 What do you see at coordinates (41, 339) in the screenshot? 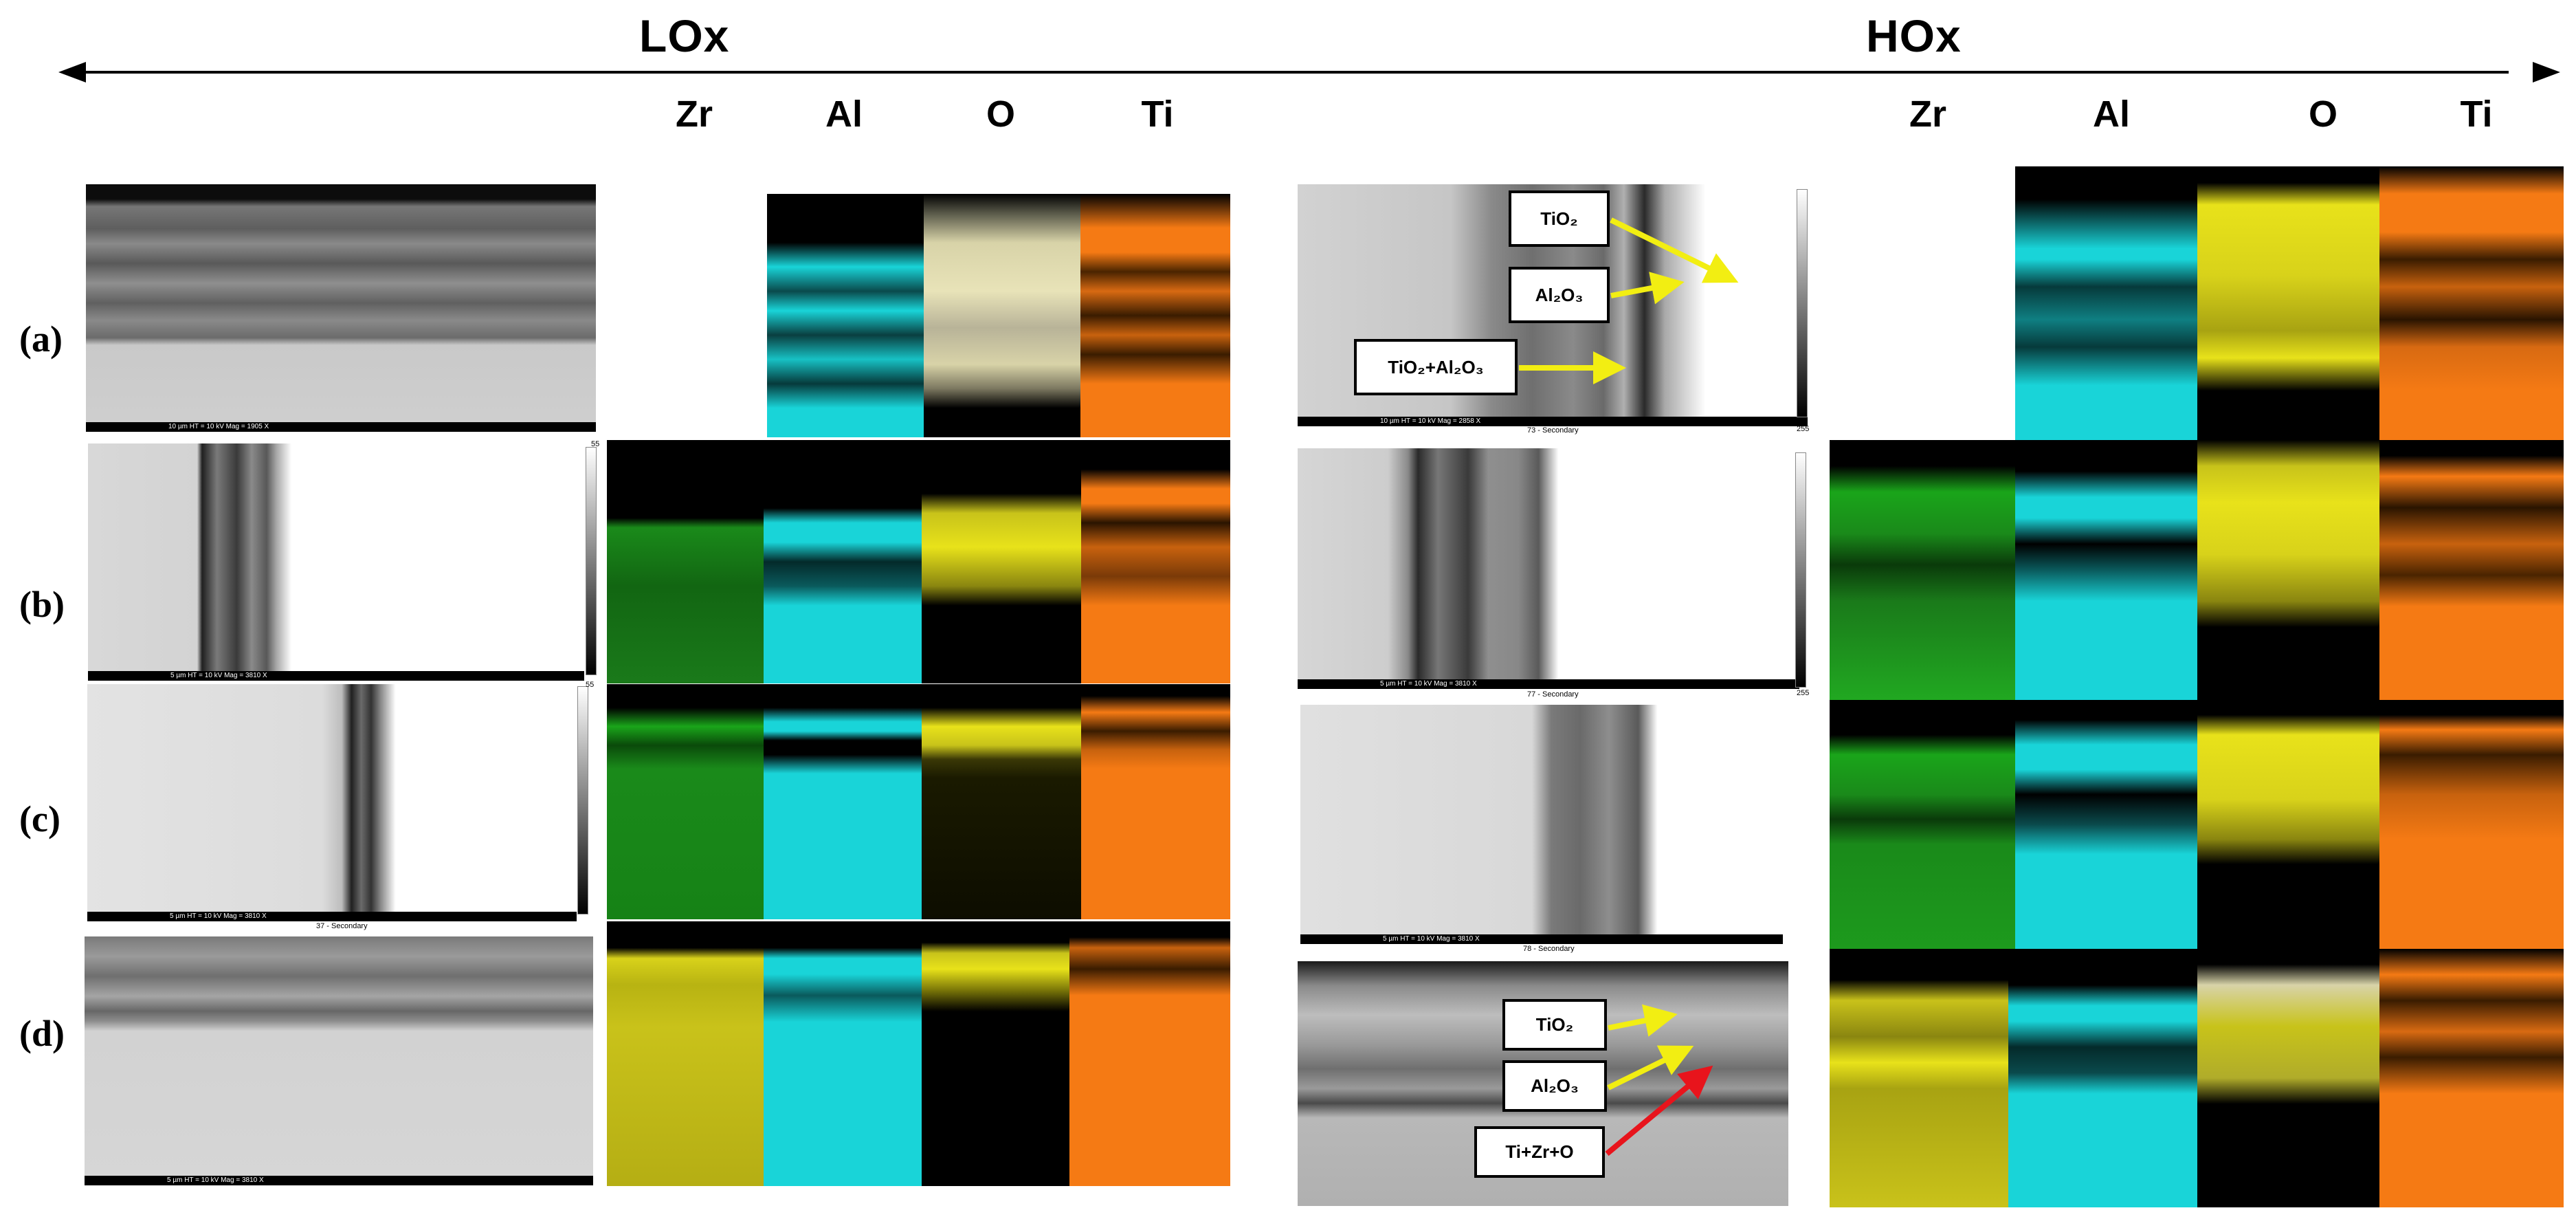
I see `row-label-a: (a)` at bounding box center [41, 339].